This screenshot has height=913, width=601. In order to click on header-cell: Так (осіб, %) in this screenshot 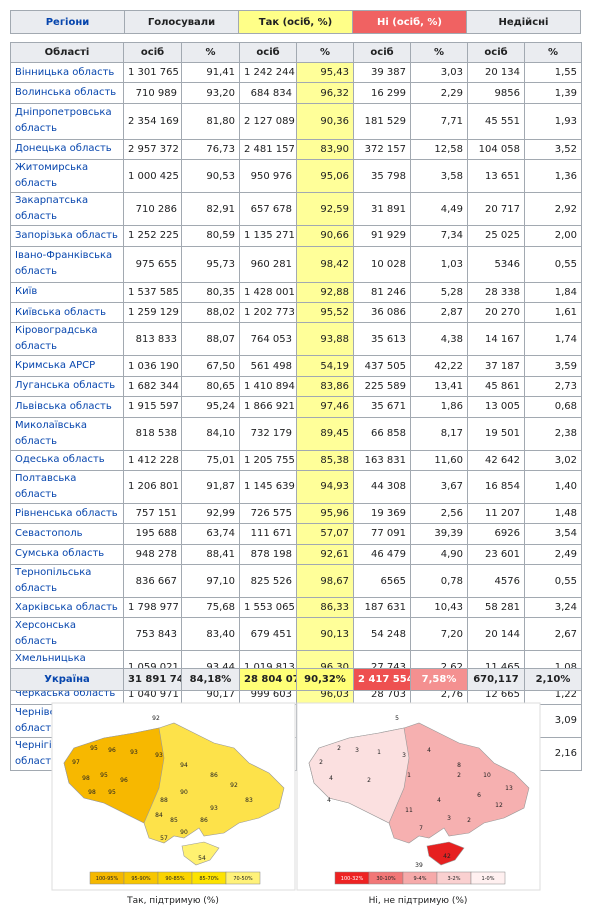, I will do `click(295, 22)`.